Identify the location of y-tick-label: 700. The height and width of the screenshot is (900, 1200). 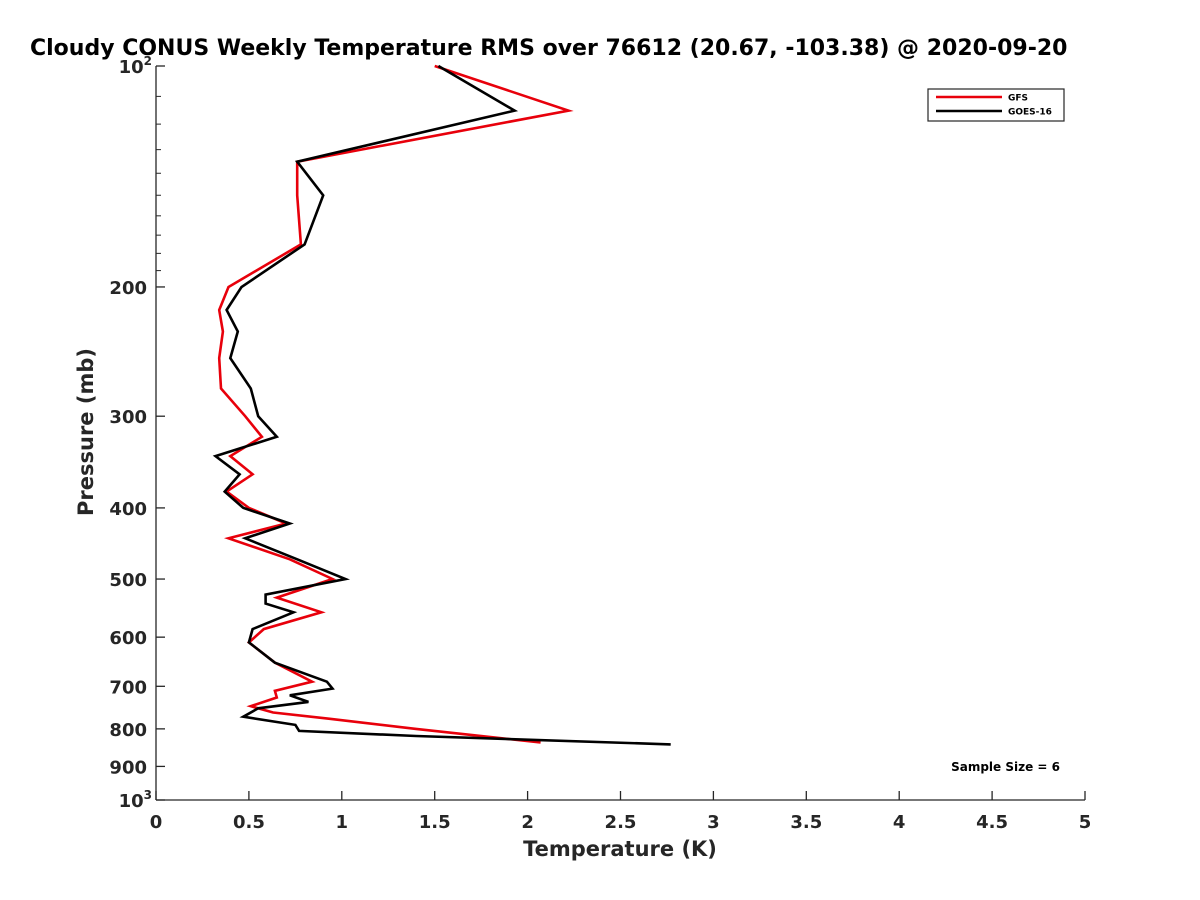
(128, 687).